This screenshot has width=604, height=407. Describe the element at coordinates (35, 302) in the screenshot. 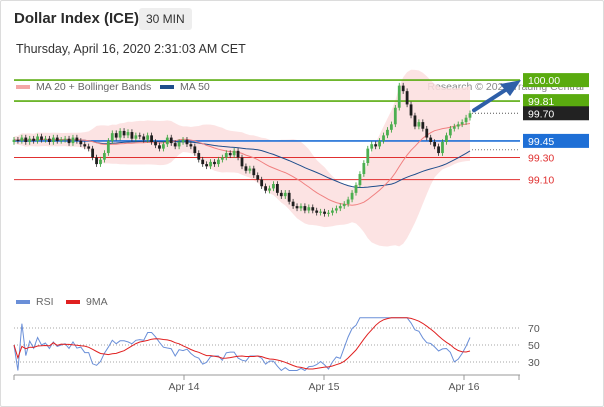

I see `legend-rsi: RSI` at that location.